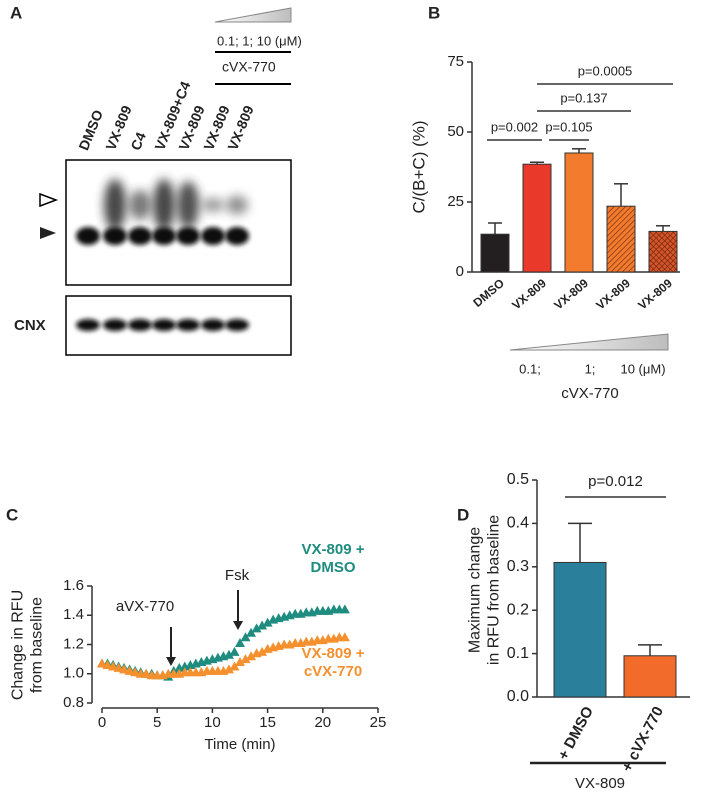 The width and height of the screenshot is (709, 794). What do you see at coordinates (73, 673) in the screenshot?
I see `y-tick-label: 1.0` at bounding box center [73, 673].